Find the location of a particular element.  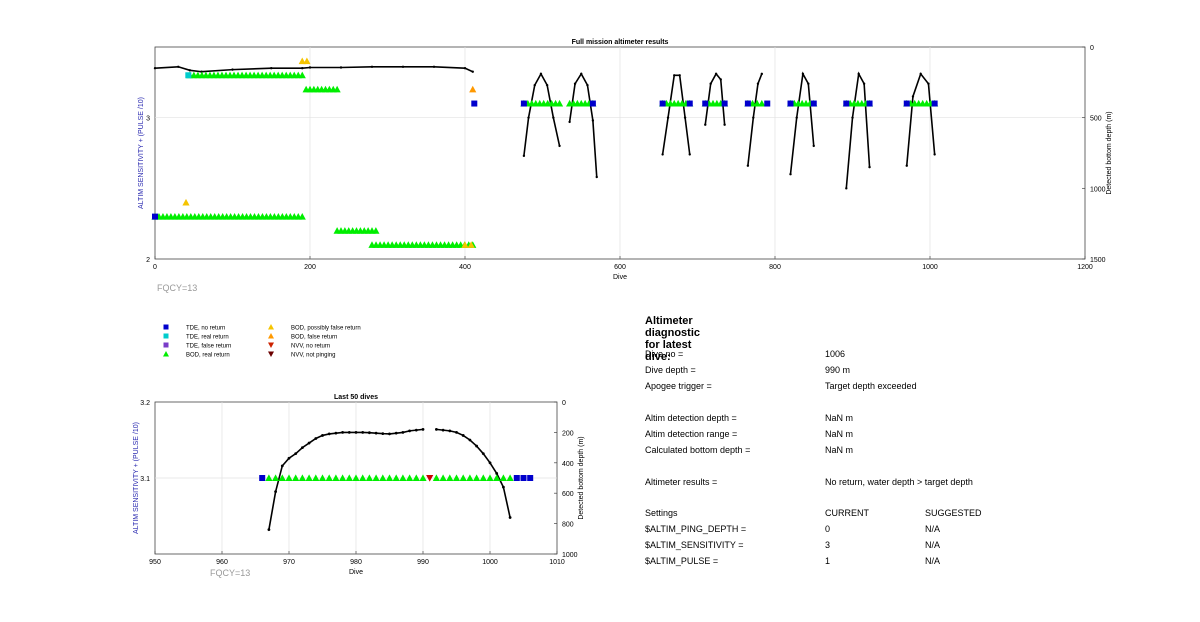

marker-triangle-down is located at coordinates (430, 478).